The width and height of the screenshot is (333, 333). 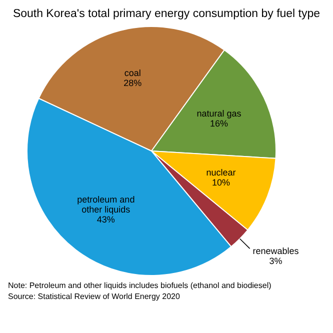 I want to click on text: Note: Petroleum and other liquids includes biofuels (ethanol and biodiesel), so click(x=140, y=285).